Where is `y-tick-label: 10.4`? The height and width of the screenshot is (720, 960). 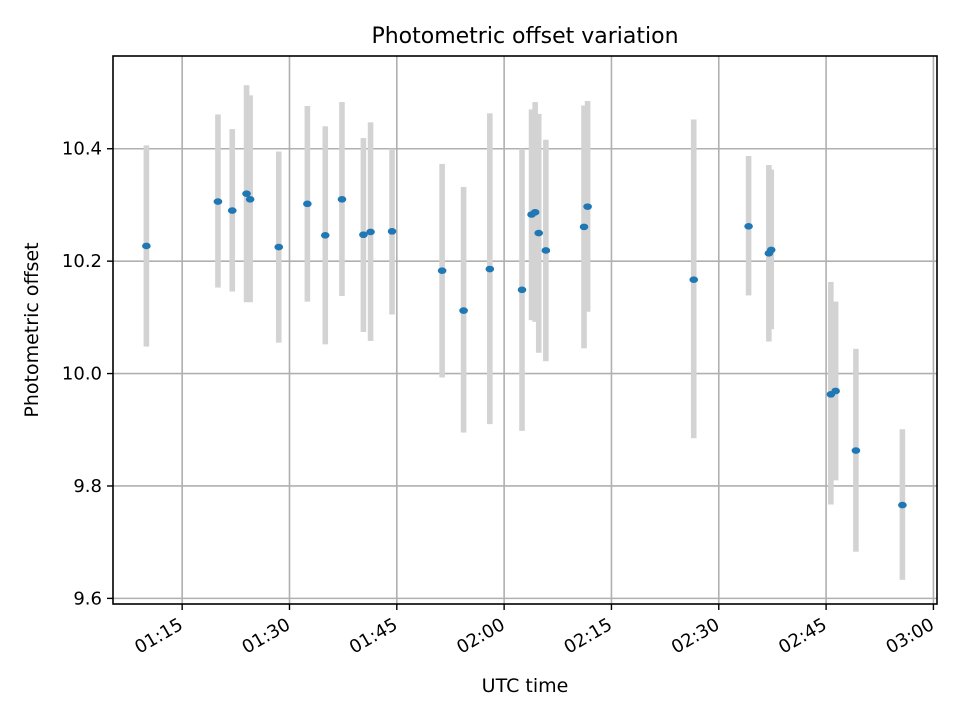
y-tick-label: 10.4 is located at coordinates (82, 149).